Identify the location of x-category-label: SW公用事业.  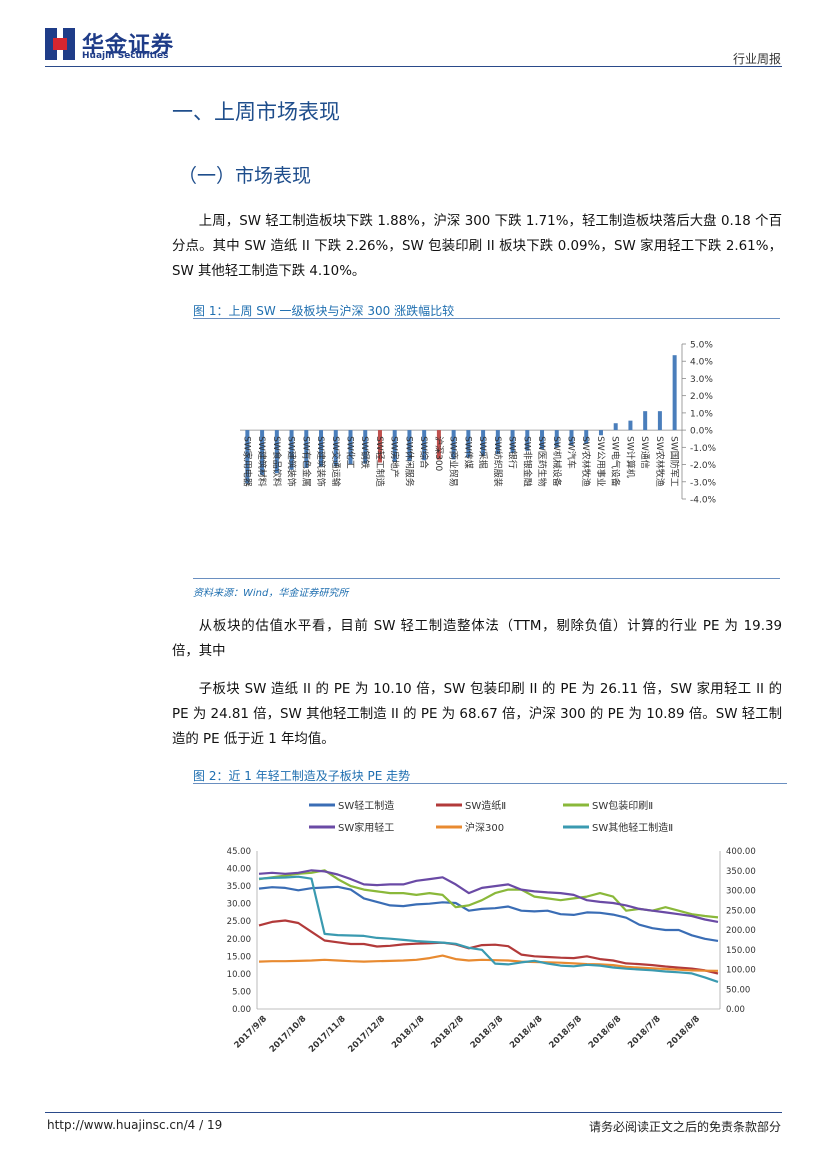
(601, 461).